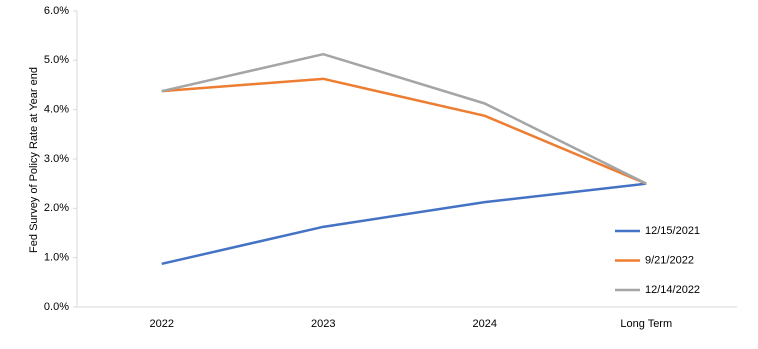 This screenshot has height=349, width=758. What do you see at coordinates (56, 60) in the screenshot?
I see `y-tick-label: 5.0%` at bounding box center [56, 60].